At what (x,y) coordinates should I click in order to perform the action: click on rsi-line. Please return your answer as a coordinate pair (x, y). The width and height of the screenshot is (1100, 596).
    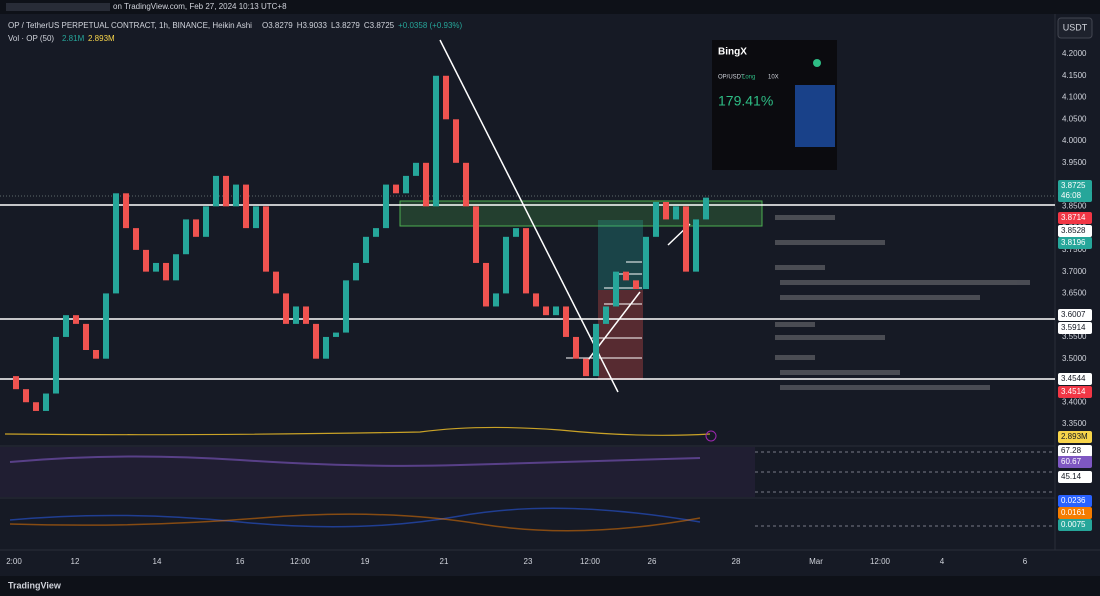
    Looking at the image, I should click on (355, 461).